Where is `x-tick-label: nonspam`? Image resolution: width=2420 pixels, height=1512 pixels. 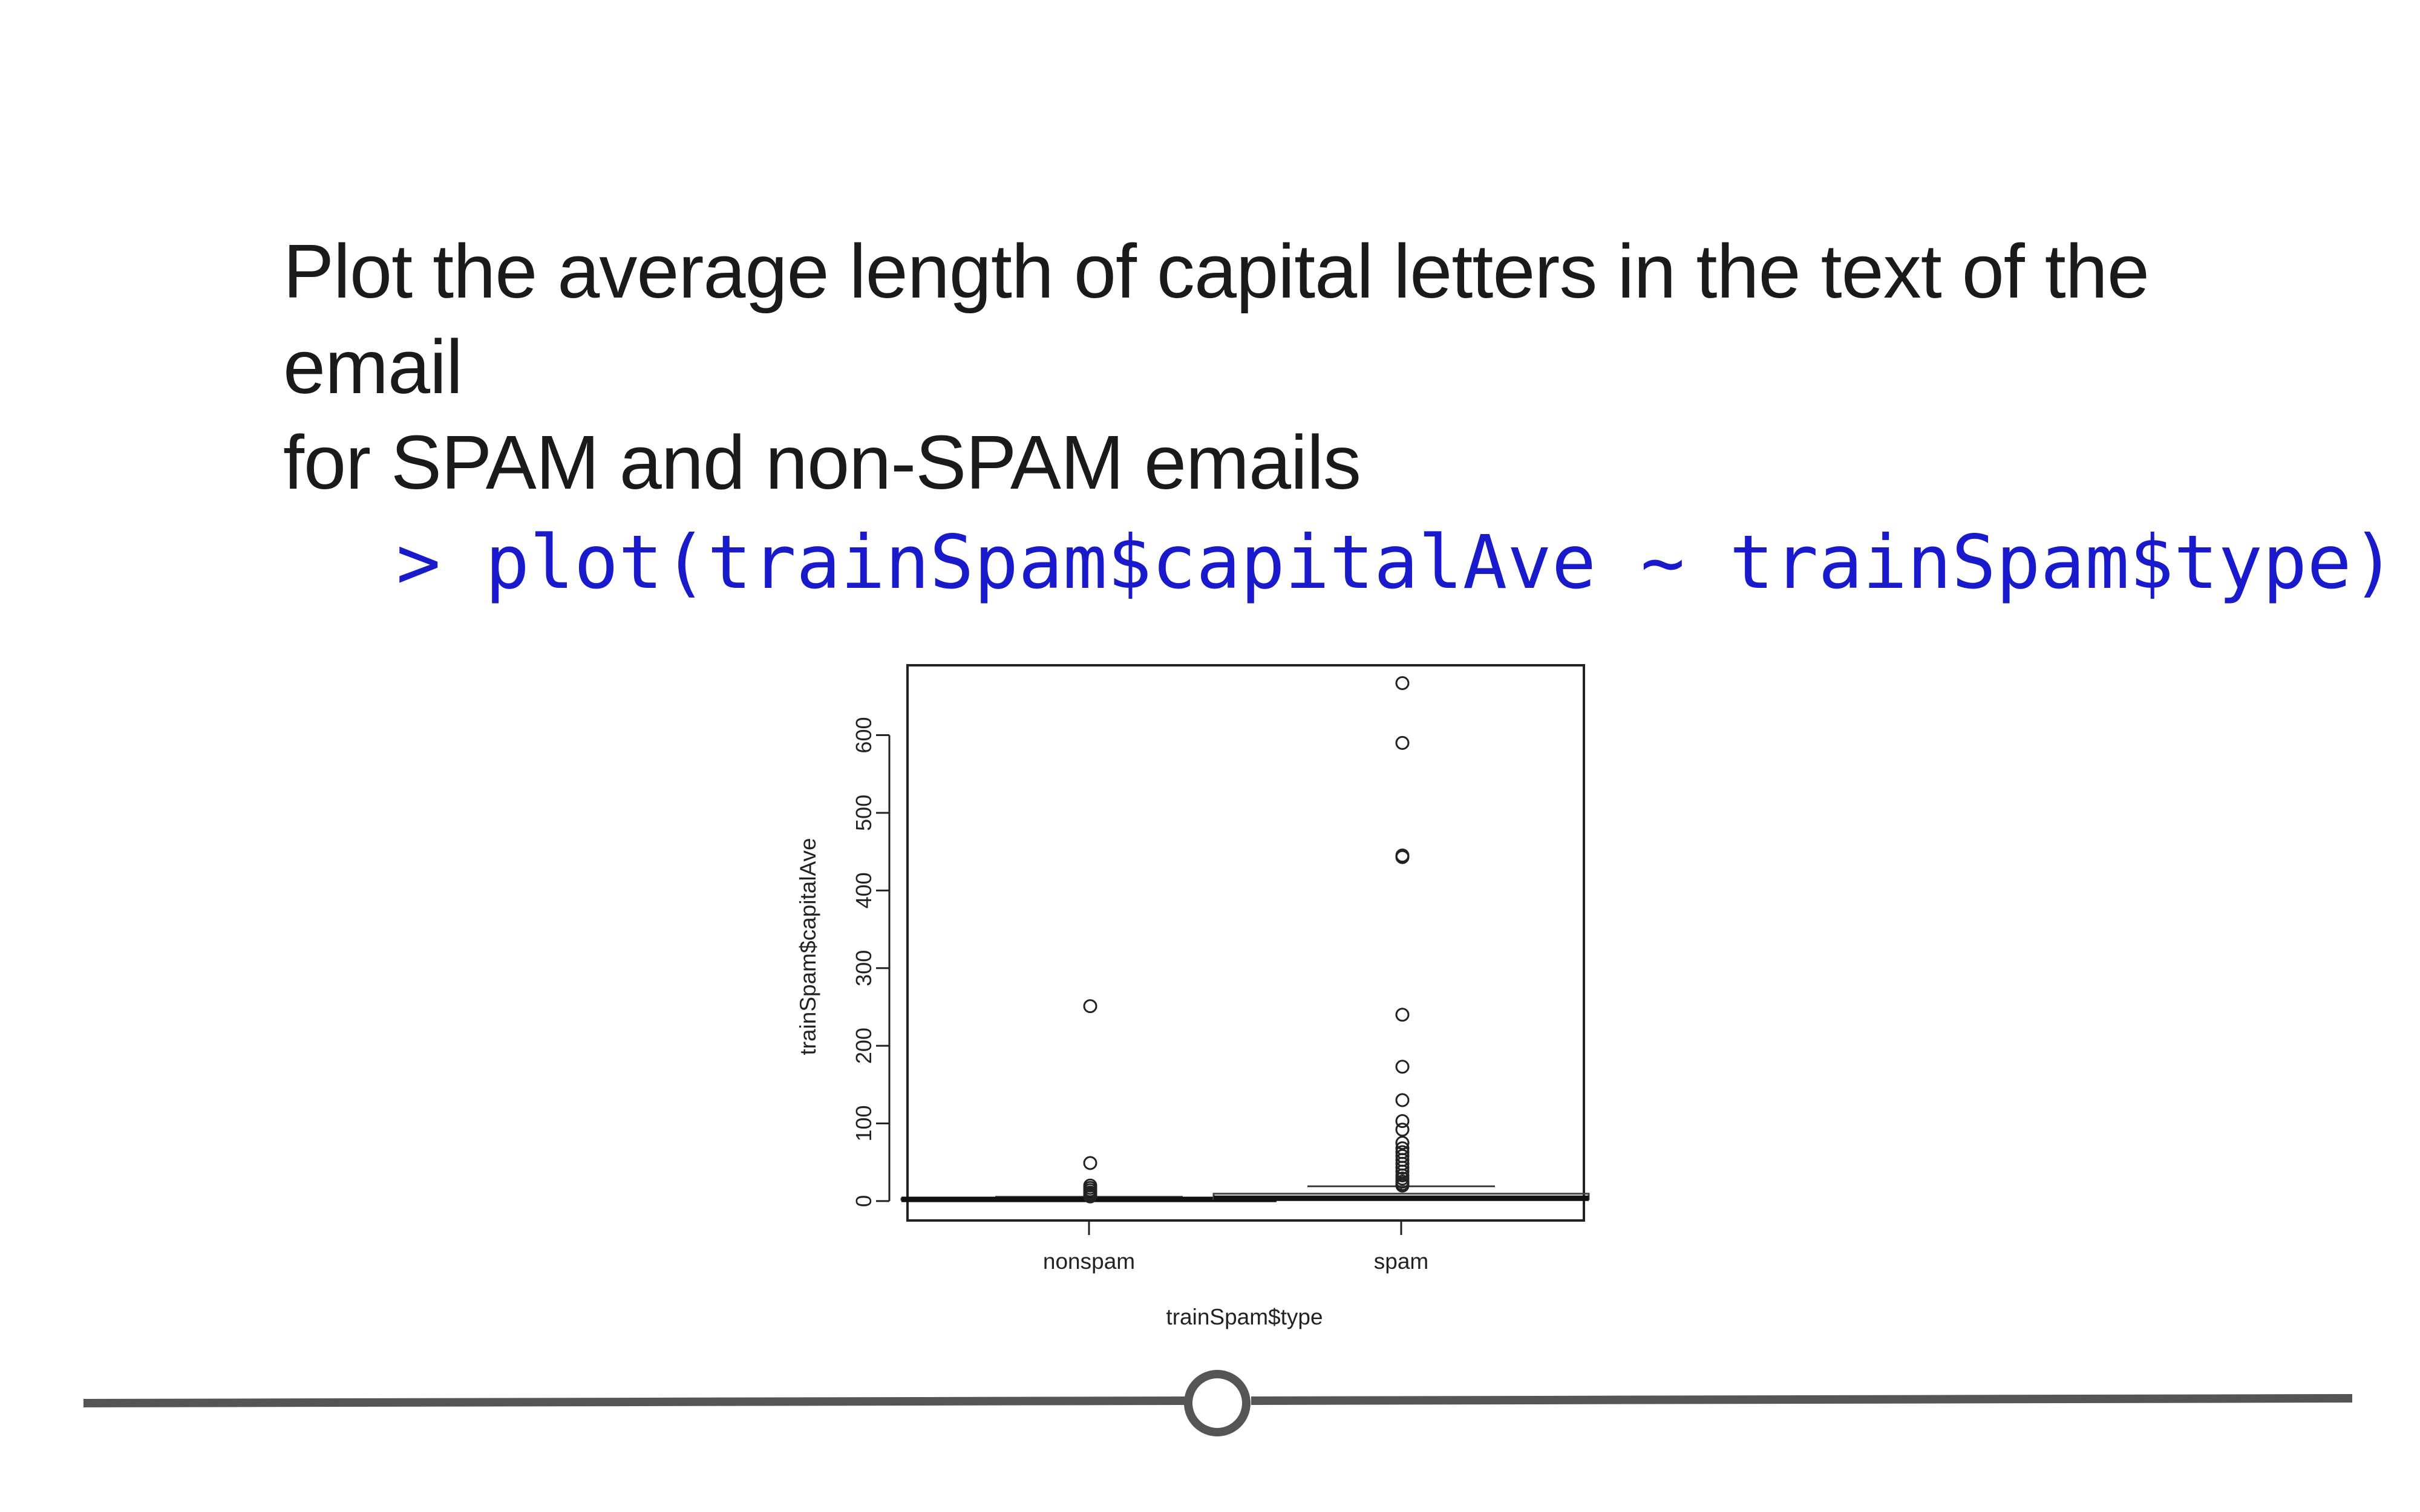 x-tick-label: nonspam is located at coordinates (1089, 1261).